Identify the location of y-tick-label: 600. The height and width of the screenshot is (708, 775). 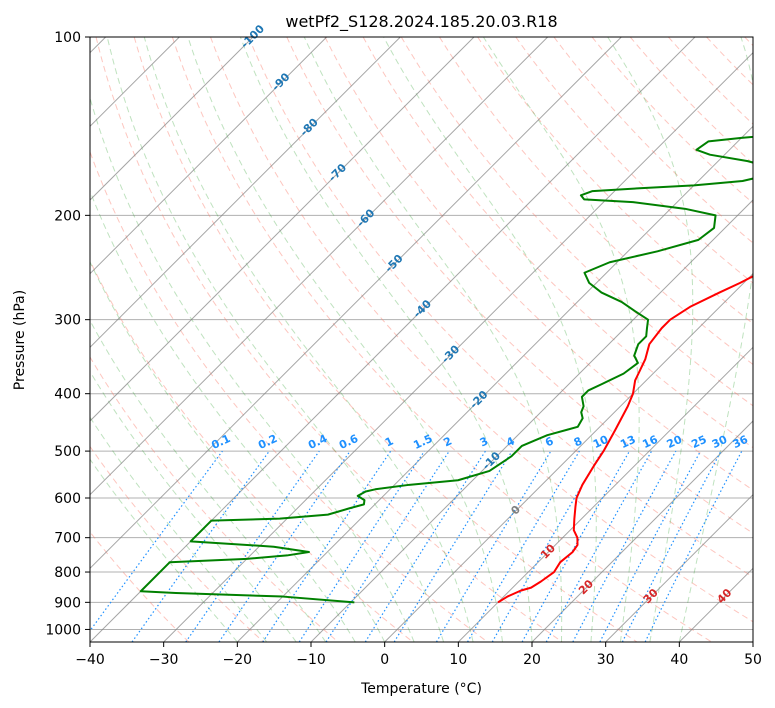
(67, 499).